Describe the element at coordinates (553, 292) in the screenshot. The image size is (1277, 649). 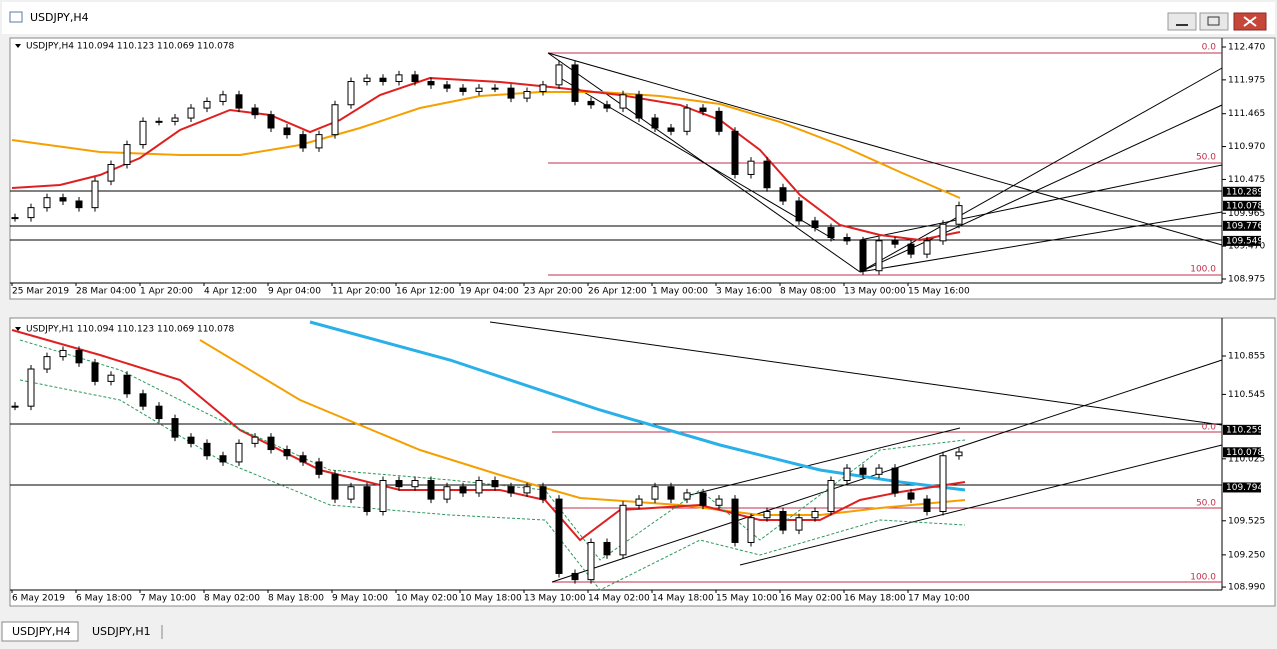
I see `time-label: 23 Apr 20:00` at that location.